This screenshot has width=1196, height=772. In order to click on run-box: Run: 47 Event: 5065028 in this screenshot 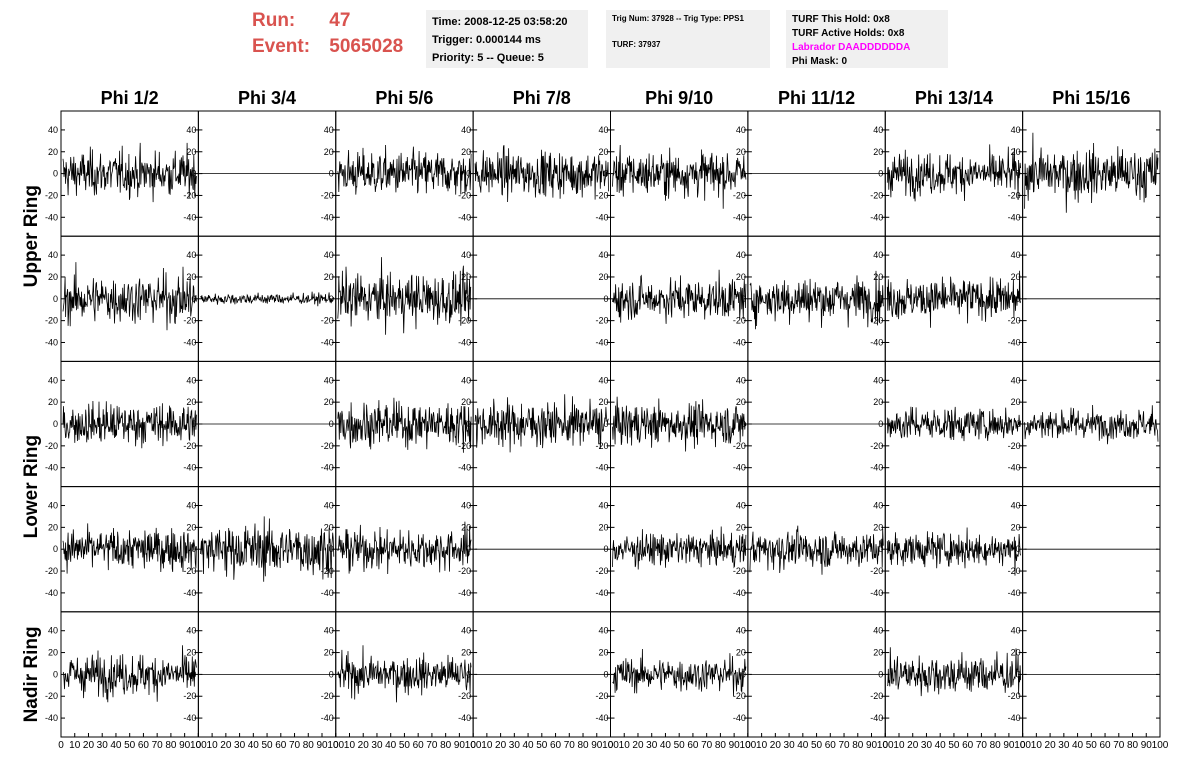, I will do `click(337, 34)`.